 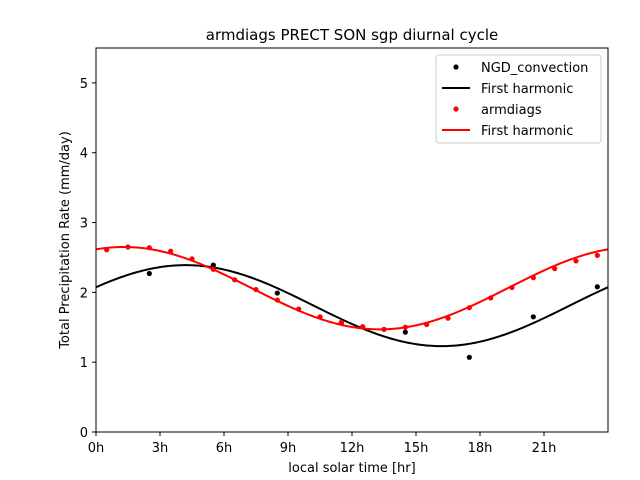 What do you see at coordinates (65, 240) in the screenshot?
I see `y-axis-title: Total Precipitation Rate (mm/day)` at bounding box center [65, 240].